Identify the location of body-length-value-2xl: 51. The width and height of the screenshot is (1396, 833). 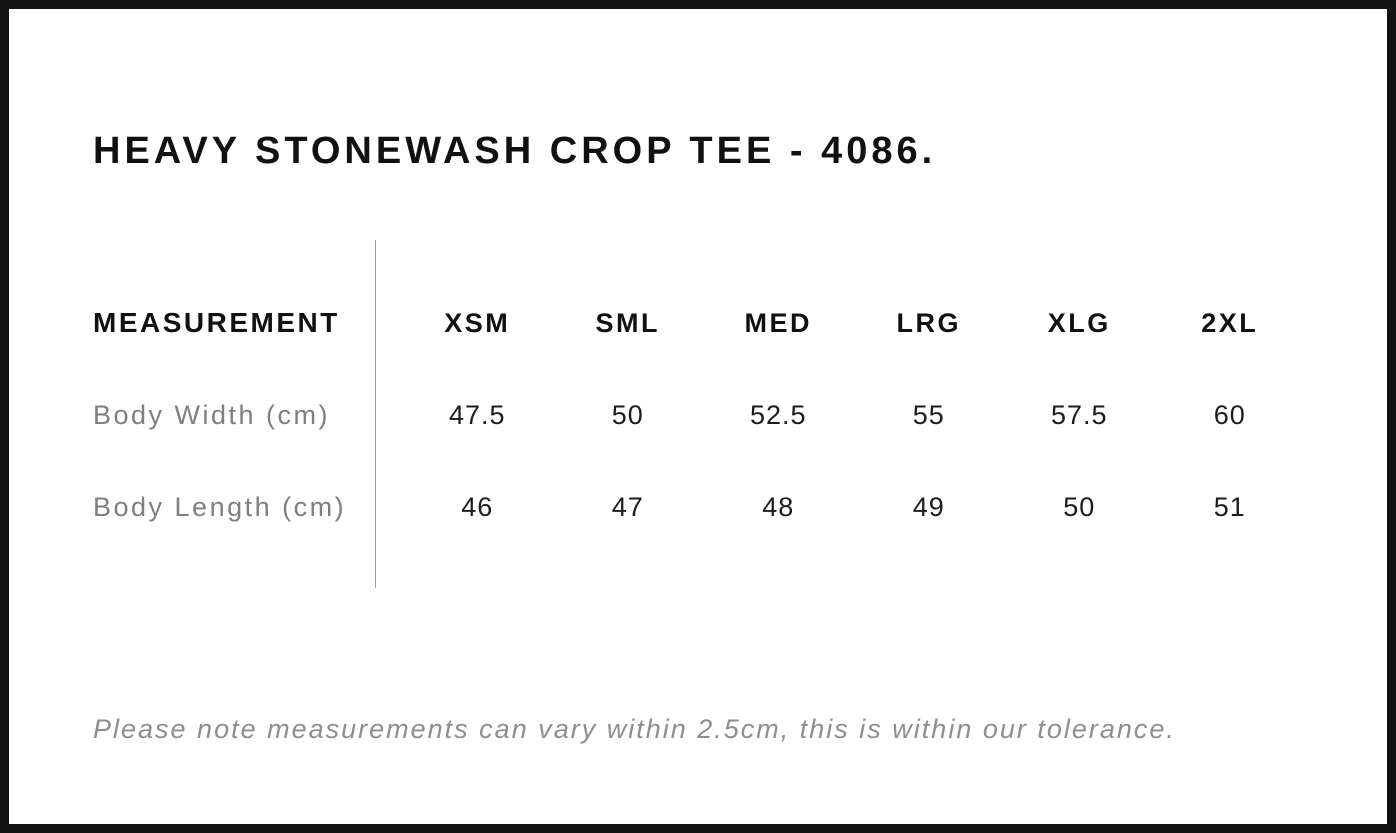
(1229, 506).